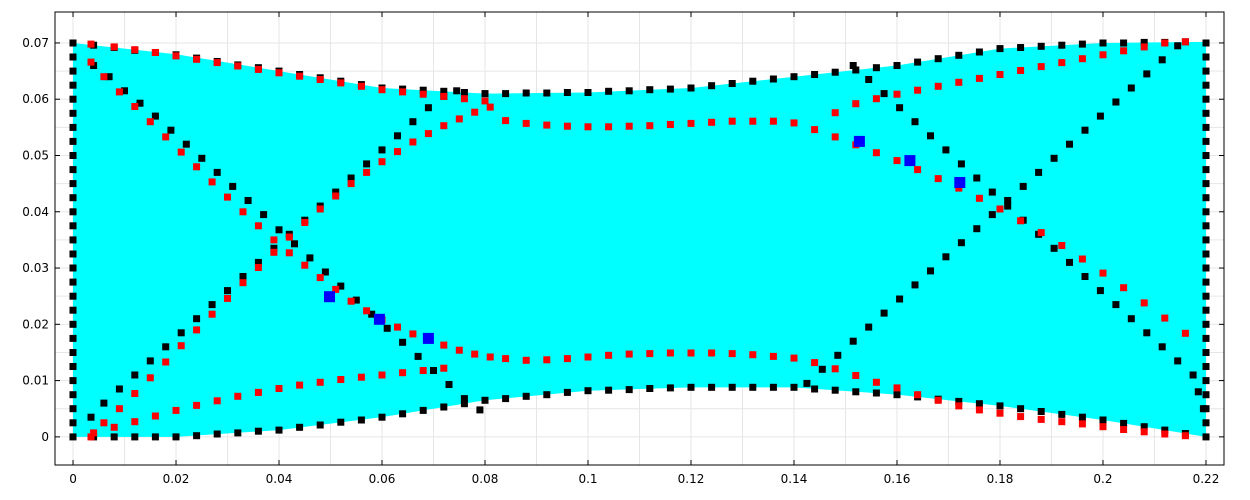  I want to click on y-tick-label: 0.03, so click(35, 268).